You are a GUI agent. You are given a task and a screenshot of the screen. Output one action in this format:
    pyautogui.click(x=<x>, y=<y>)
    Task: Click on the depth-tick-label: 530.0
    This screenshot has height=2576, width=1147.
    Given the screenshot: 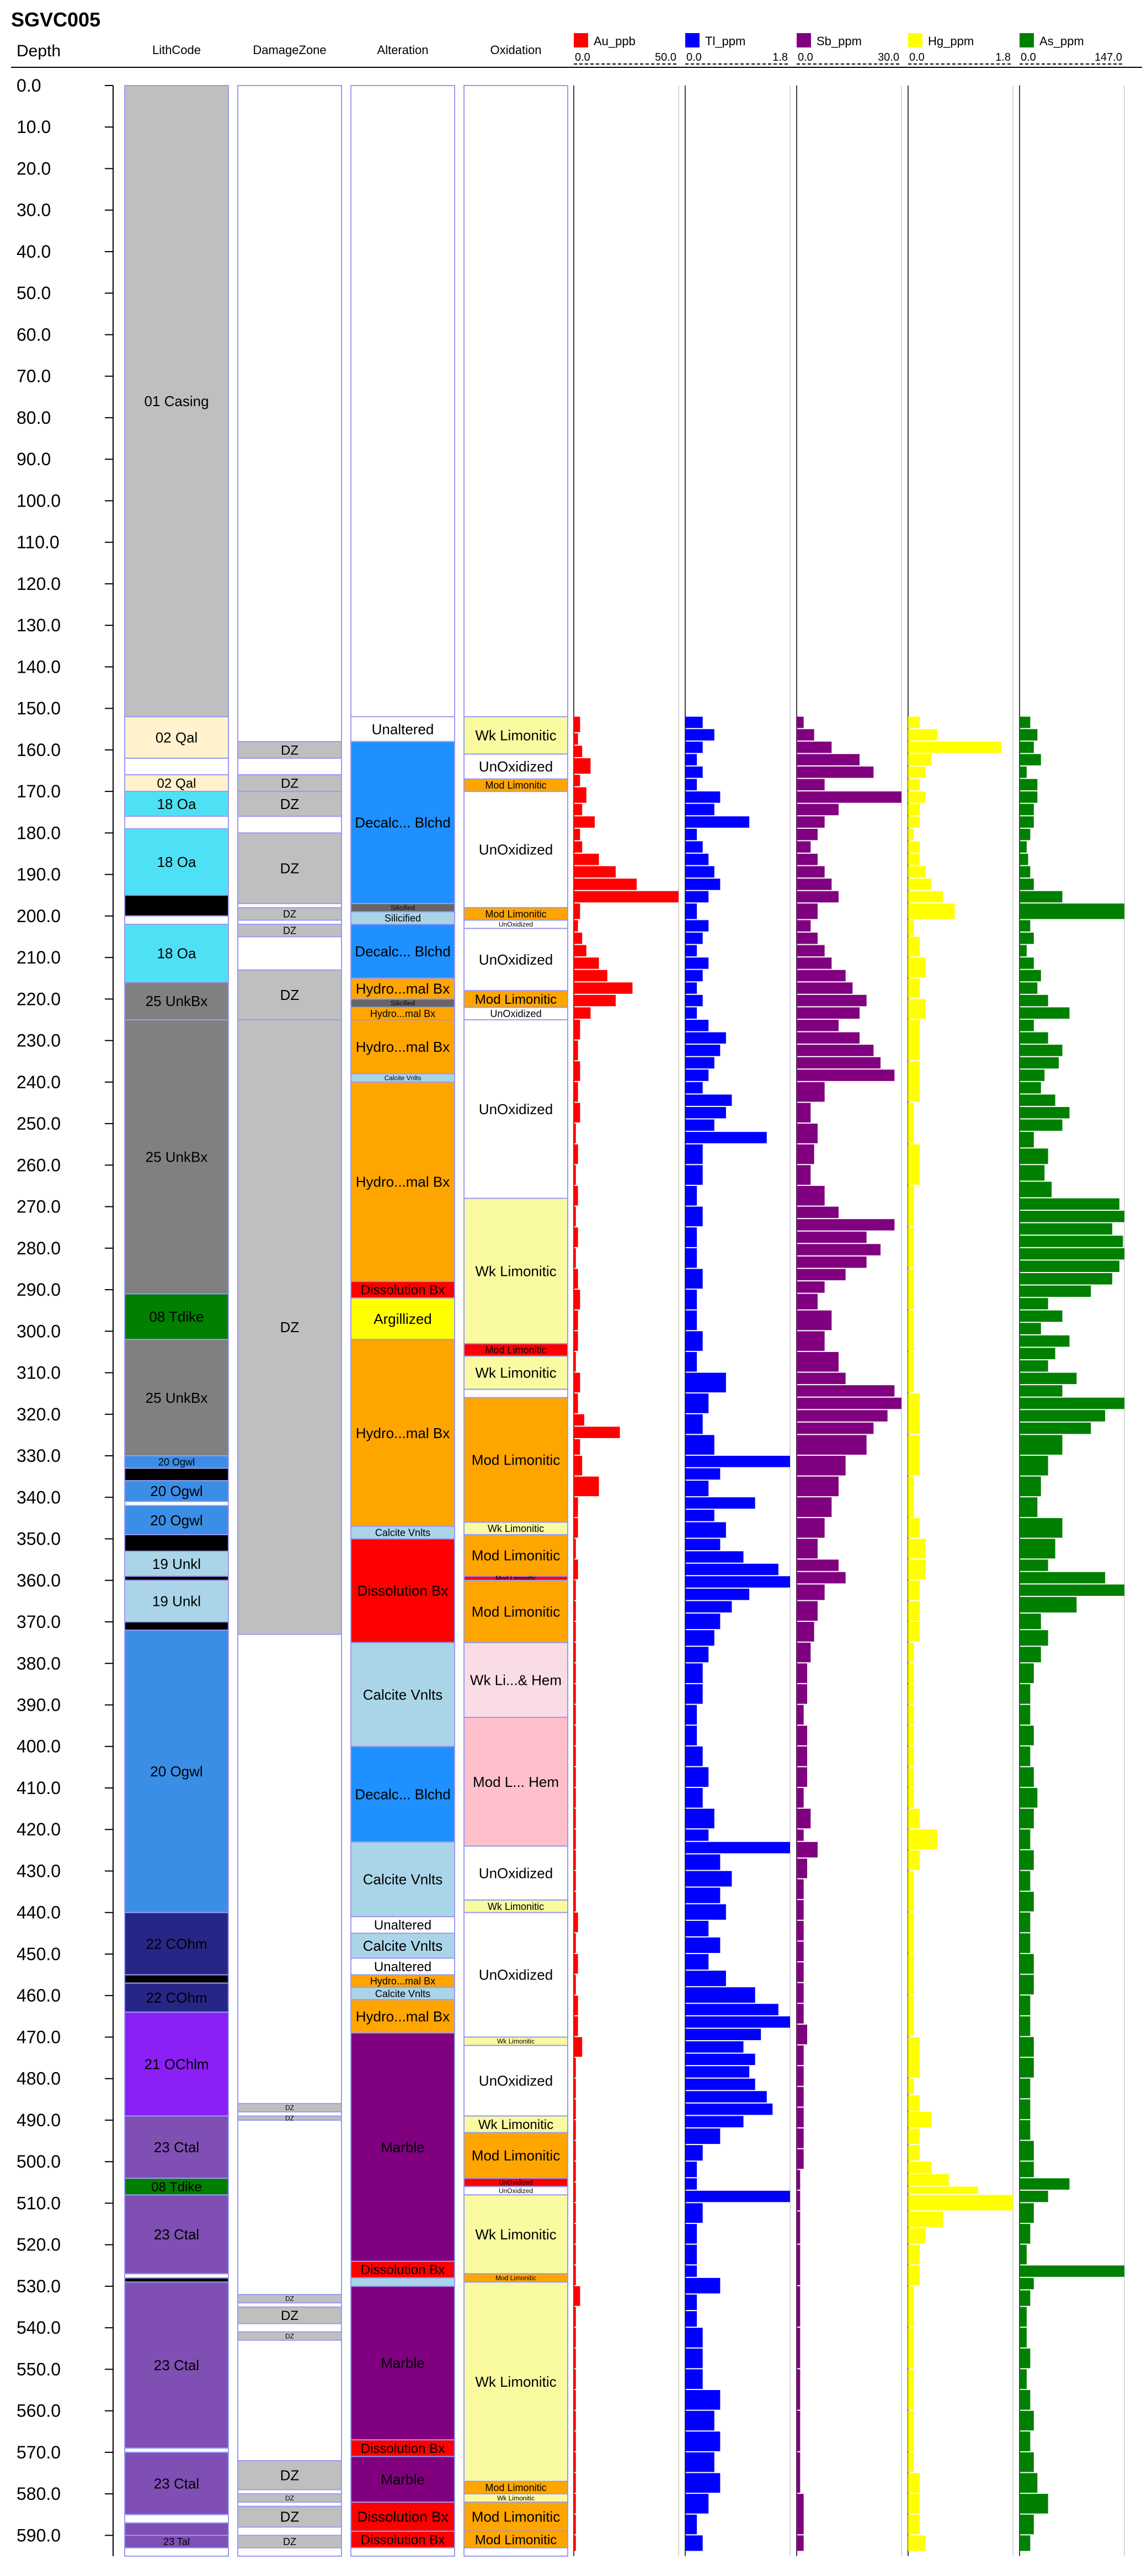 What is the action you would take?
    pyautogui.click(x=39, y=2286)
    